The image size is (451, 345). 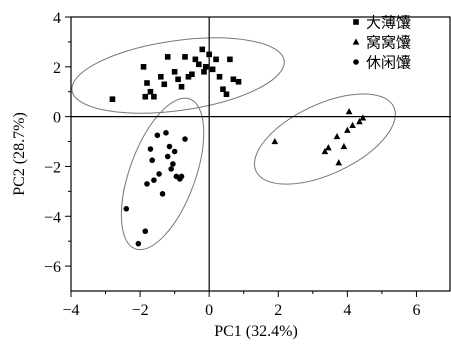 What do you see at coordinates (57, 118) in the screenshot?
I see `y-tick-label: 0` at bounding box center [57, 118].